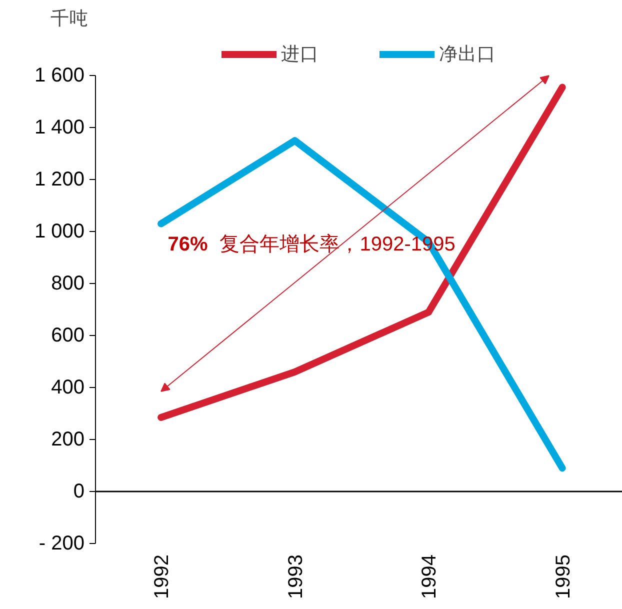 Image resolution: width=622 pixels, height=609 pixels. I want to click on y-tick-label: 1 600, so click(59, 75).